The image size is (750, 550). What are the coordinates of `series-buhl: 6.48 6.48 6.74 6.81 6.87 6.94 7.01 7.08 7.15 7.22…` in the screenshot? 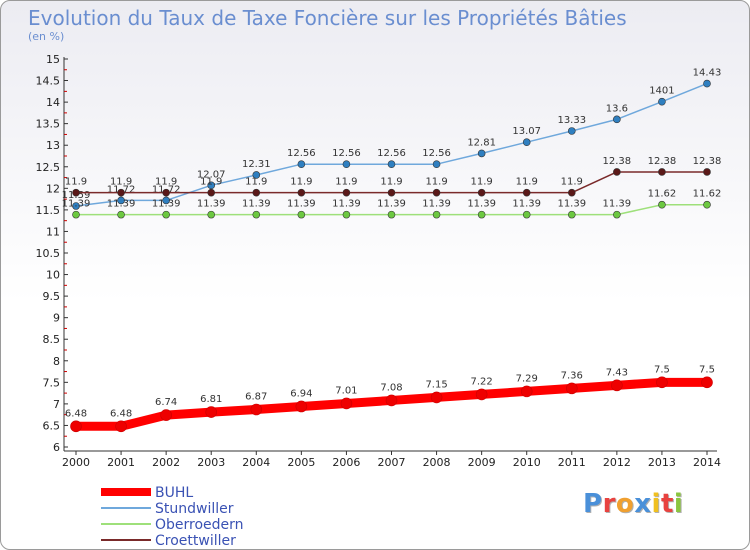 It's located at (390, 398).